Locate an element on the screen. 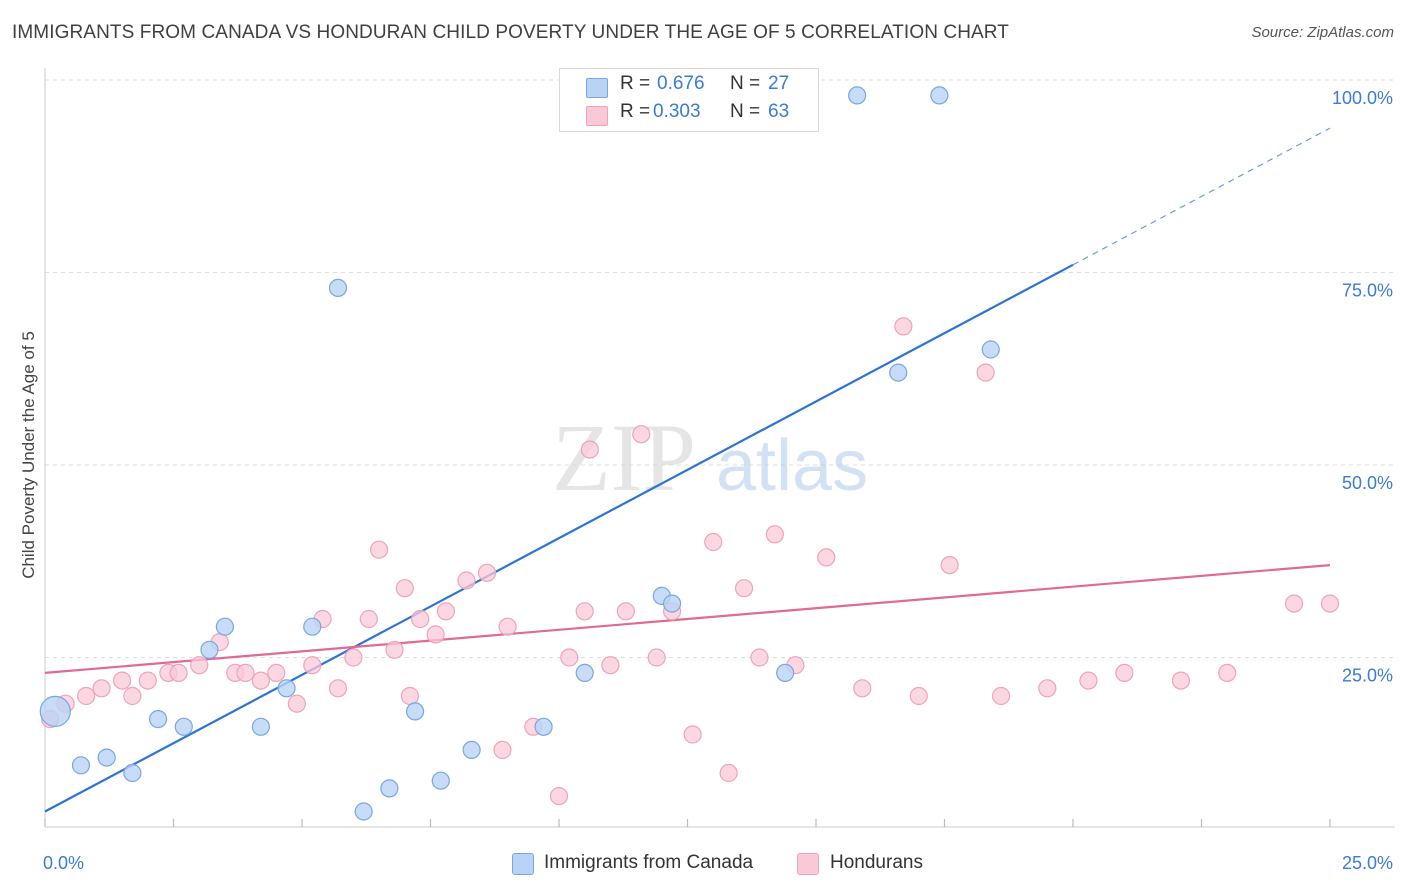 The height and width of the screenshot is (892, 1406). y-tick-label: 50.0% is located at coordinates (1367, 483).